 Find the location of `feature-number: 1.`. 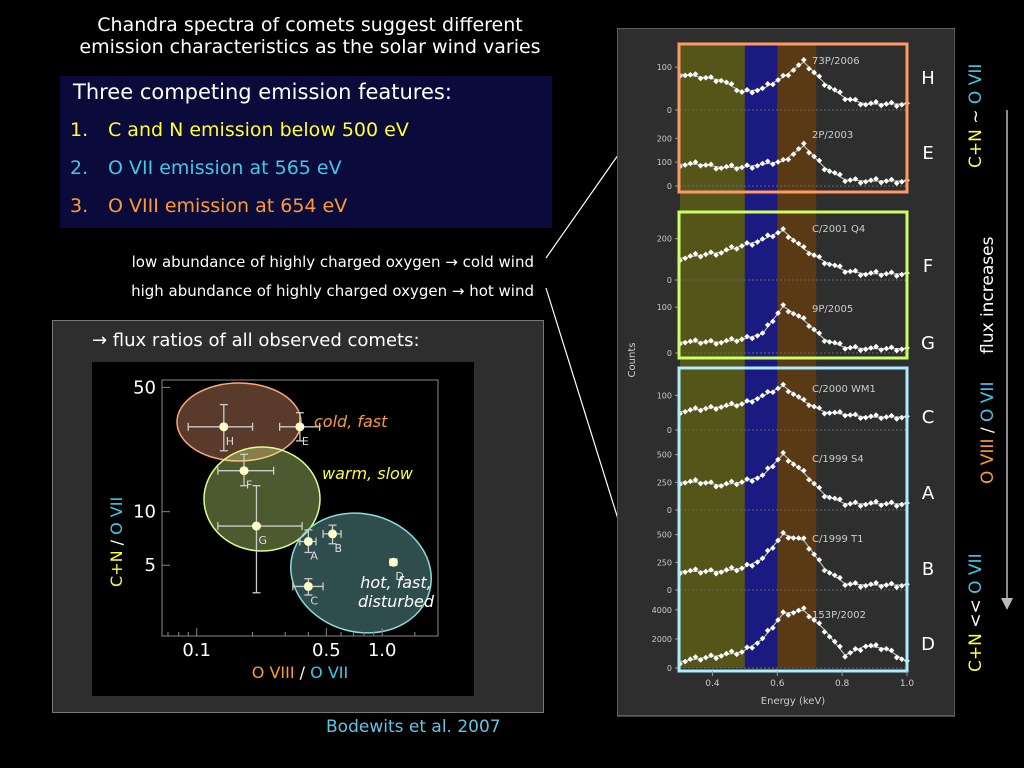

feature-number: 1. is located at coordinates (79, 130).